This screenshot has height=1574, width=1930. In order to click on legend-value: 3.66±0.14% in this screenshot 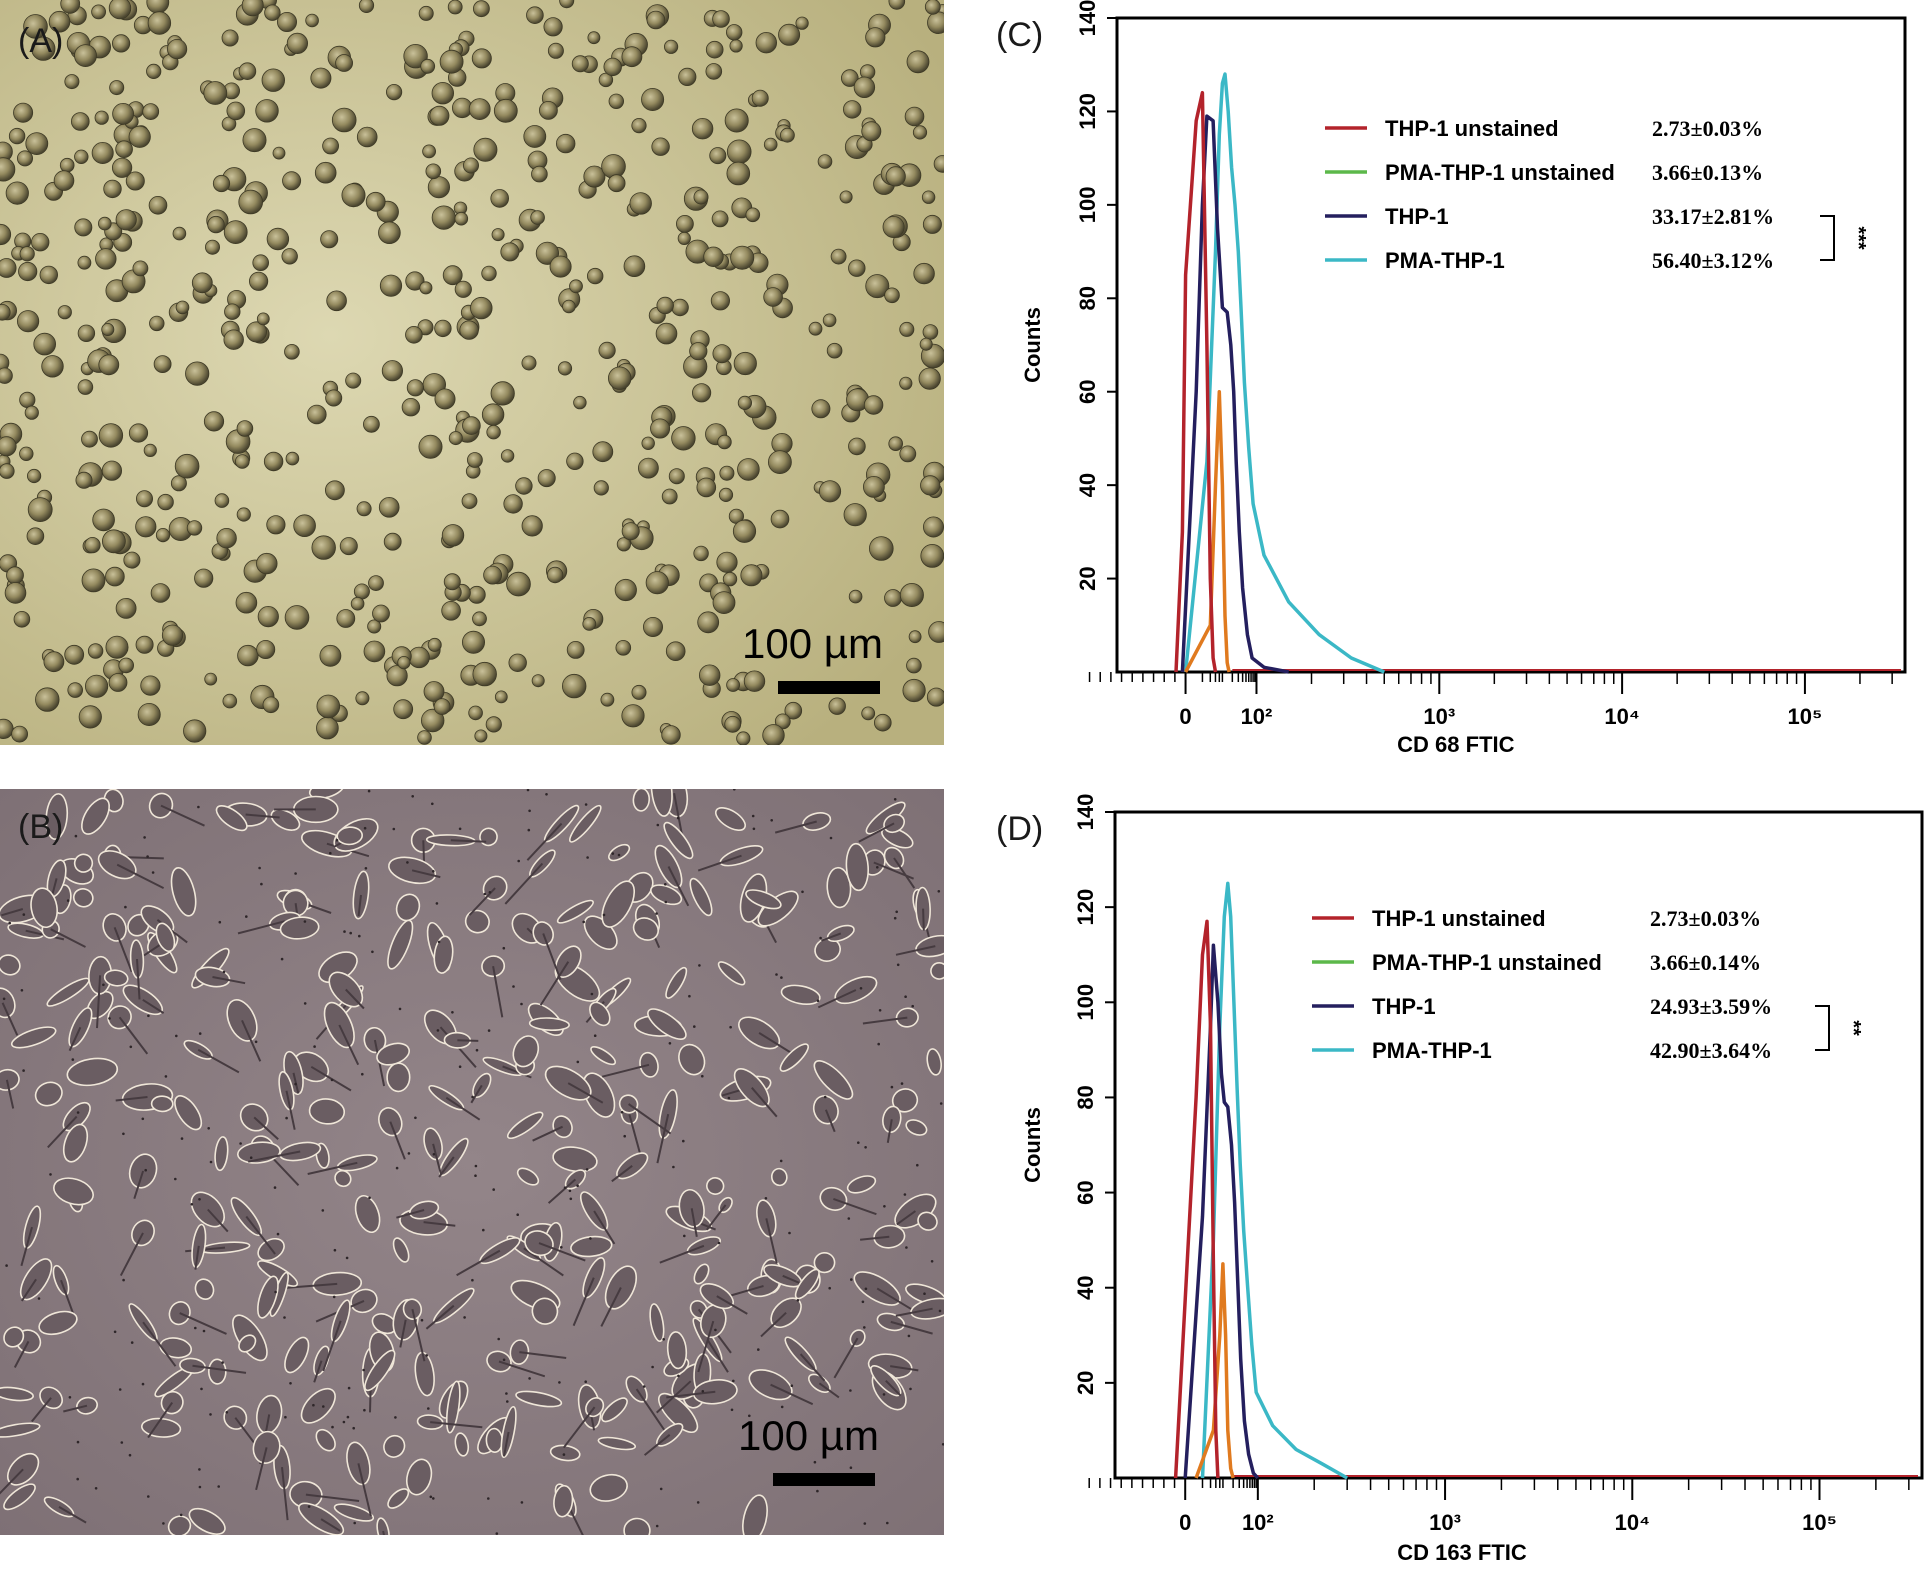, I will do `click(1705, 962)`.